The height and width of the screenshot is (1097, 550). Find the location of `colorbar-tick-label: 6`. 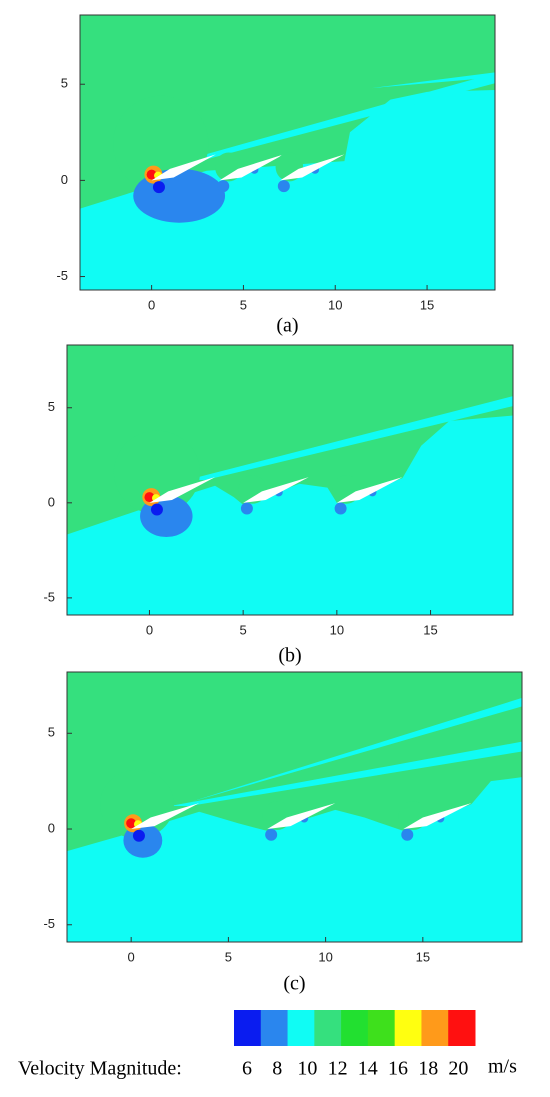

colorbar-tick-label: 6 is located at coordinates (247, 1069).